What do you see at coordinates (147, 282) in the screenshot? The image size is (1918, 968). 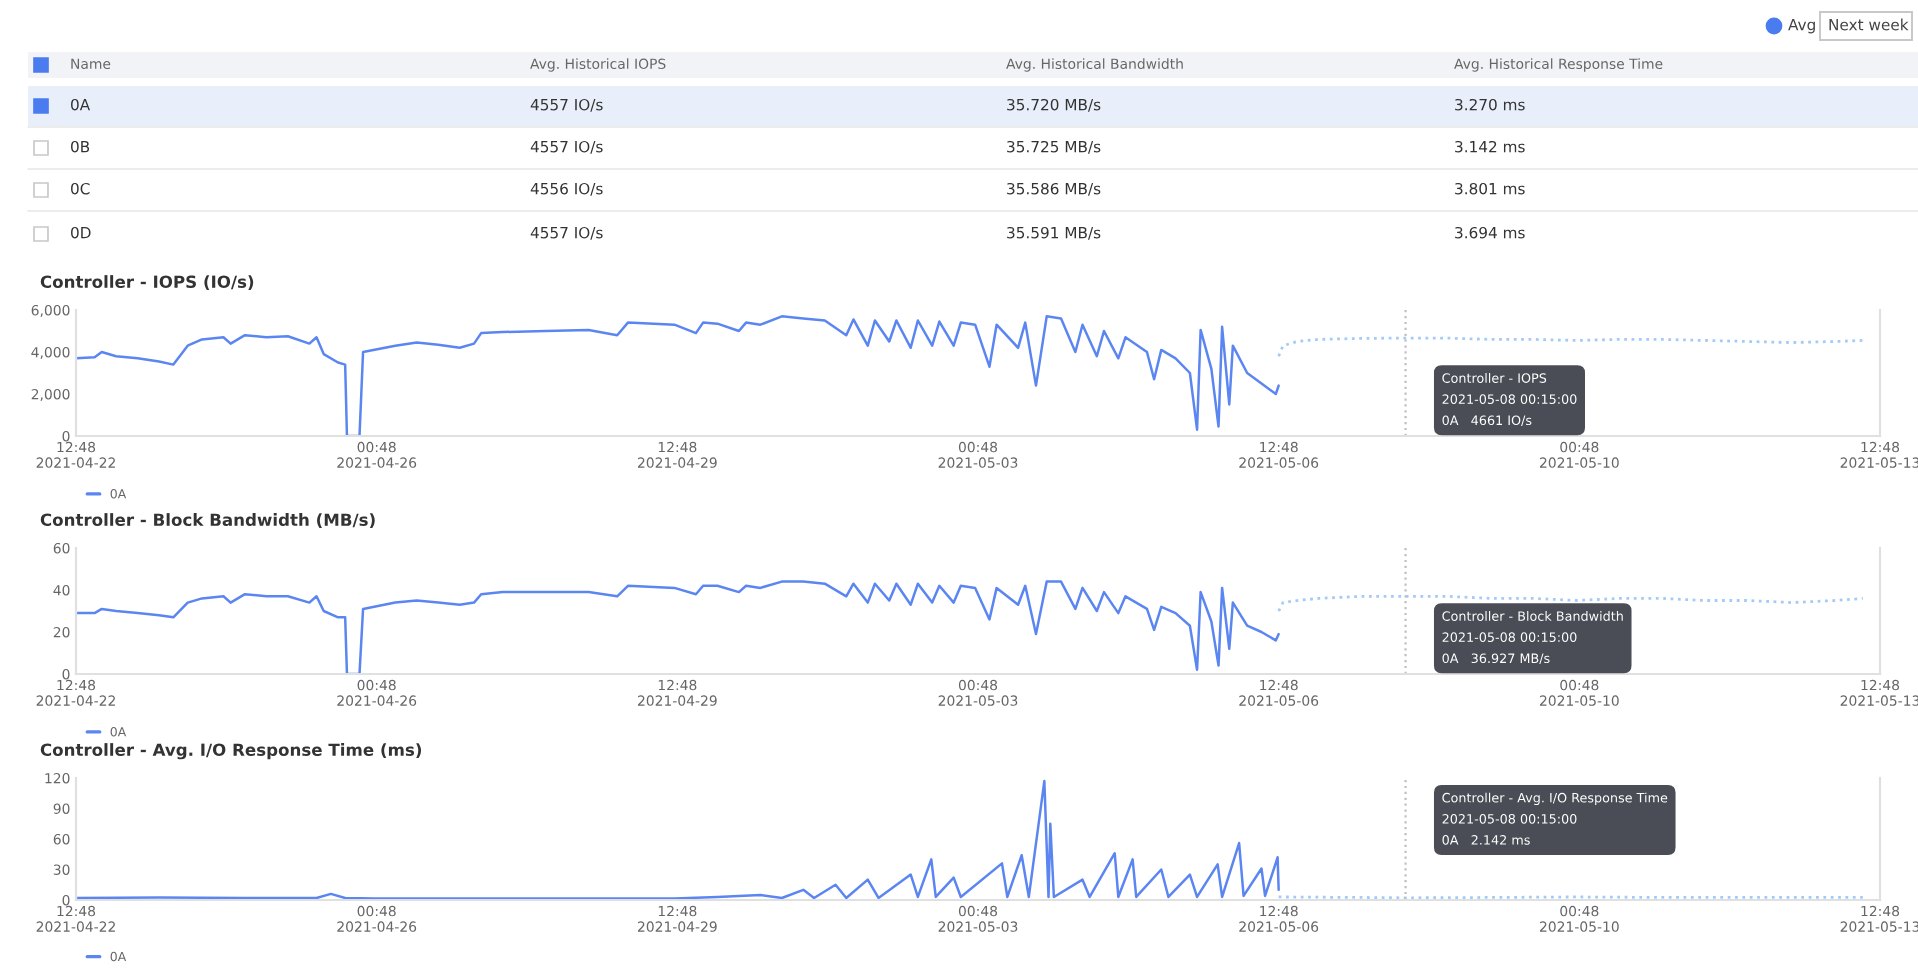 I see `chart-title: Controller - IOPS (IO/s)` at bounding box center [147, 282].